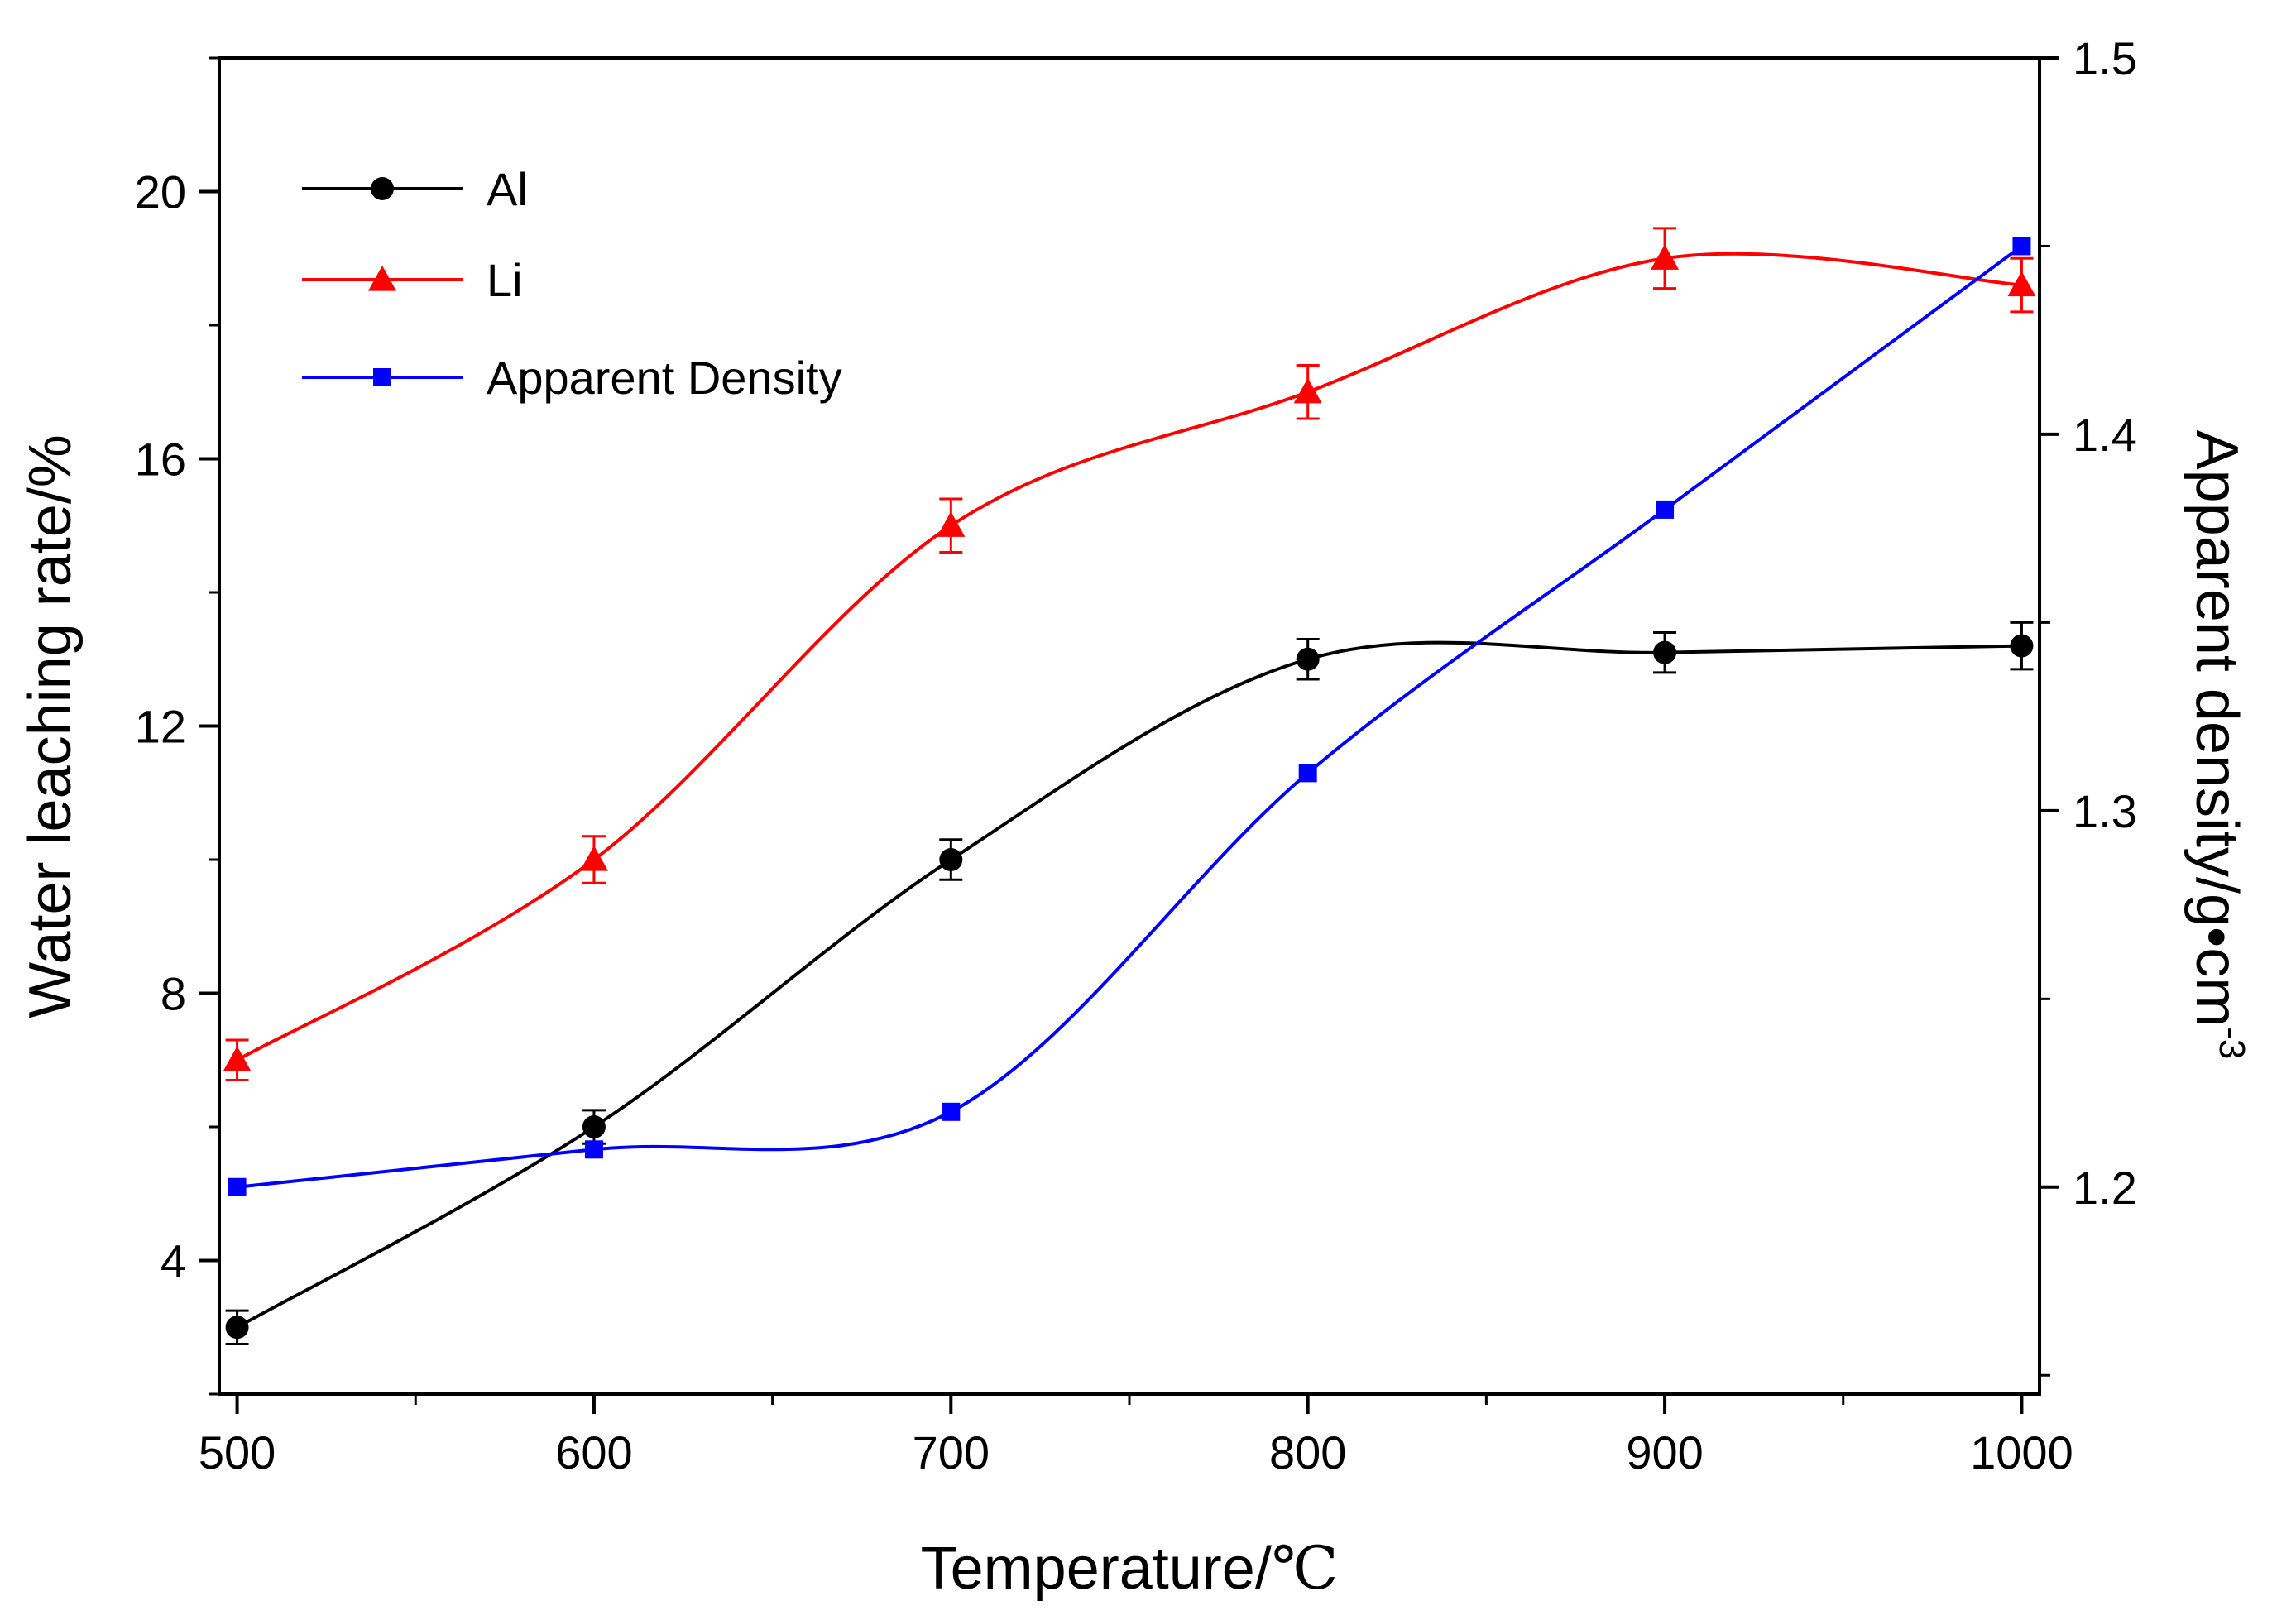  What do you see at coordinates (2105, 1188) in the screenshot?
I see `right-y-tick-label: 1.2` at bounding box center [2105, 1188].